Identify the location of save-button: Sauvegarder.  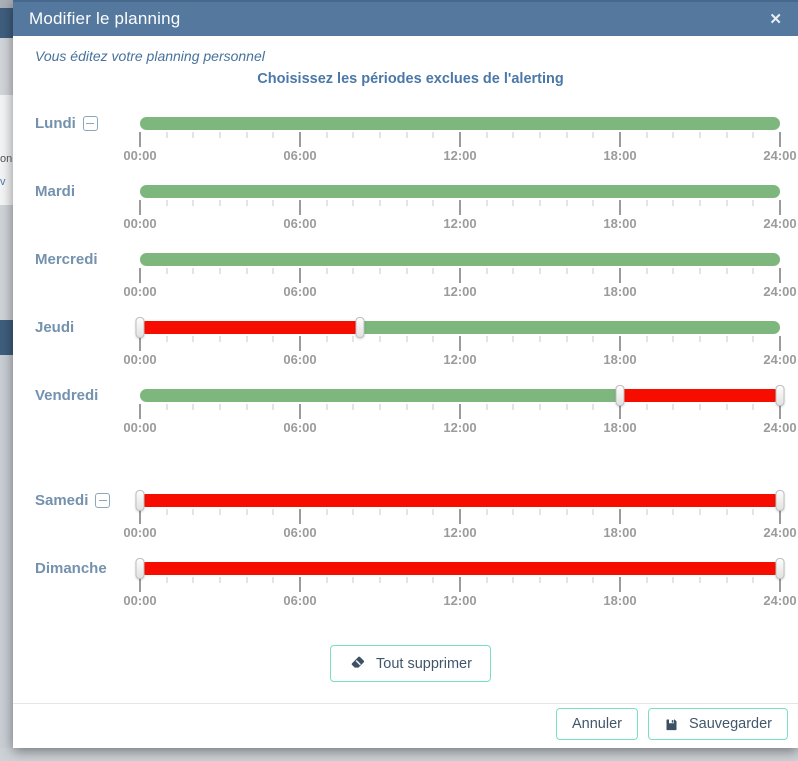
(717, 724).